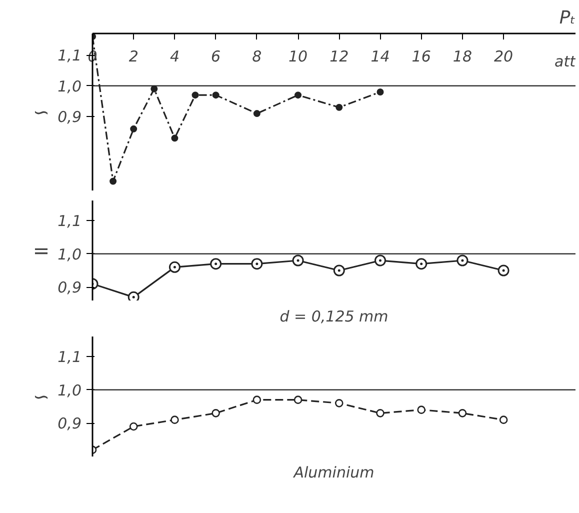 The width and height of the screenshot is (579, 513). I want to click on x-tick-label: 14, so click(380, 57).